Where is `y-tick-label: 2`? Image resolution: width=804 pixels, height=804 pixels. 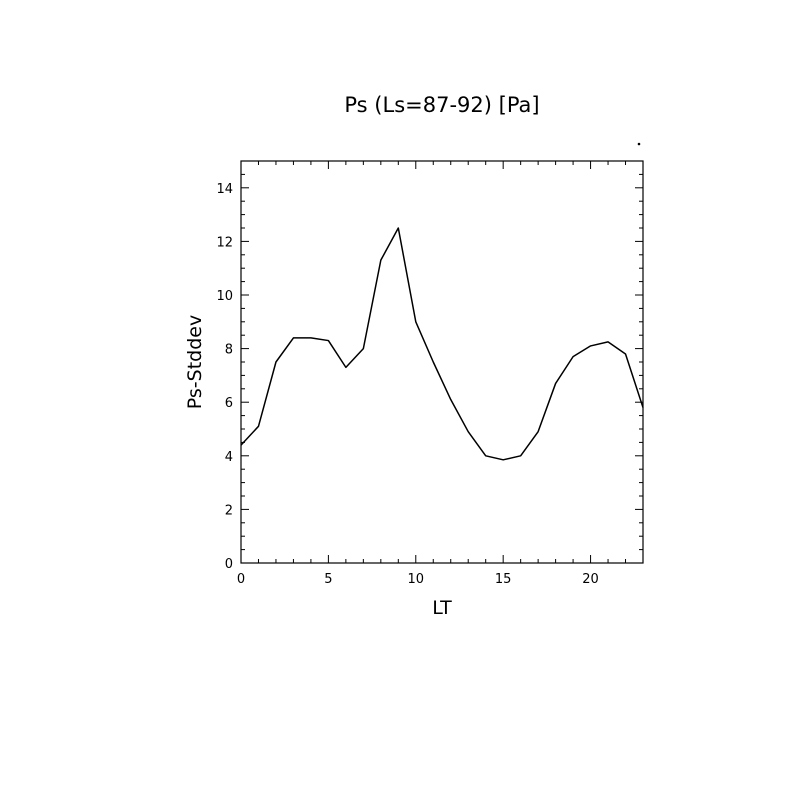 y-tick-label: 2 is located at coordinates (229, 510).